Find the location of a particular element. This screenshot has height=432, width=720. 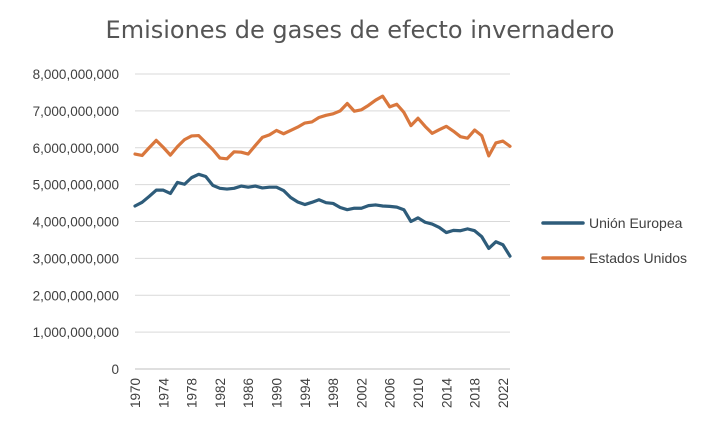

legend: Unión Europea Estados Unidos is located at coordinates (614, 240).